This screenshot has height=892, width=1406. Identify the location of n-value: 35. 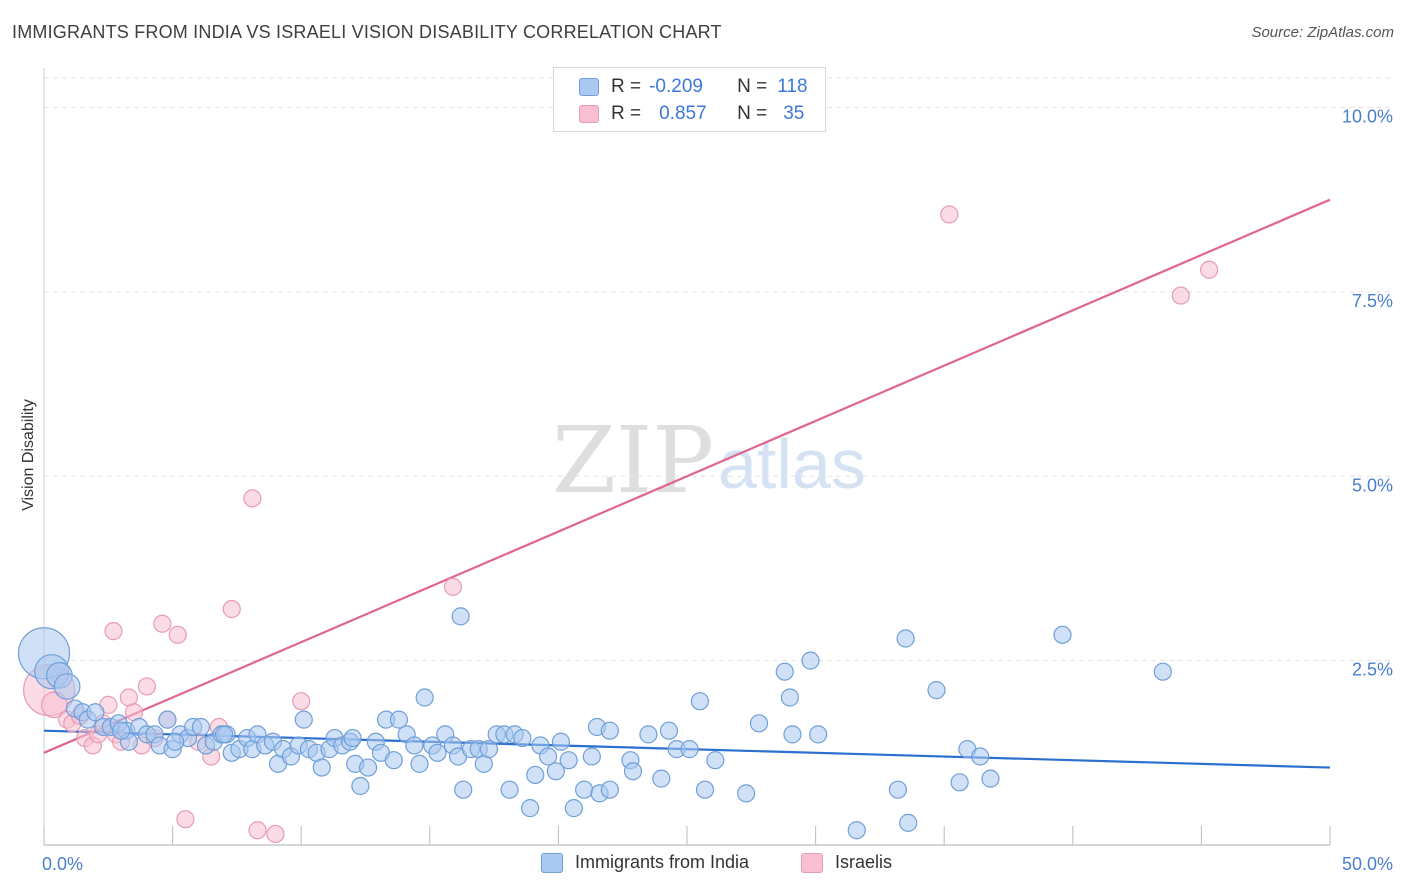
(794, 113).